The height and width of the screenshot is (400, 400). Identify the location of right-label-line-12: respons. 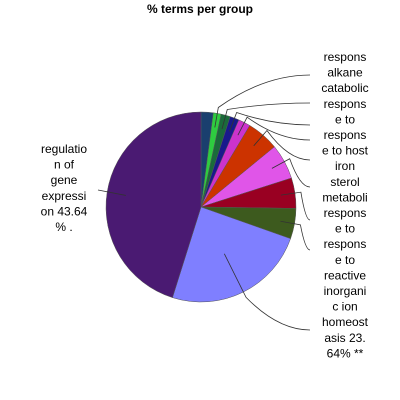
(345, 244).